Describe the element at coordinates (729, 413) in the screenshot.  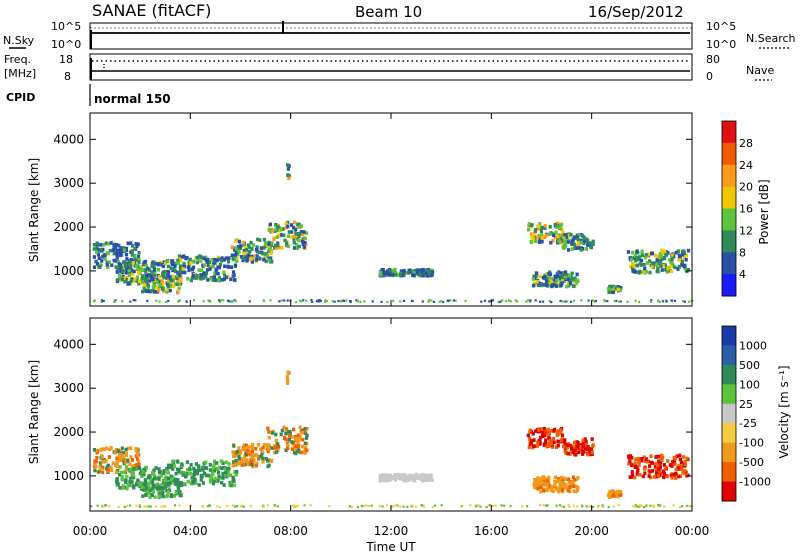
I see `colorbar-swatch` at that location.